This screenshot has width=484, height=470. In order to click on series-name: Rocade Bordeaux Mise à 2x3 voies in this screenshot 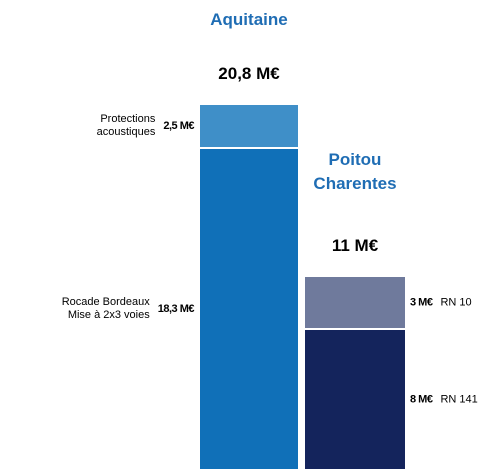, I will do `click(105, 308)`.